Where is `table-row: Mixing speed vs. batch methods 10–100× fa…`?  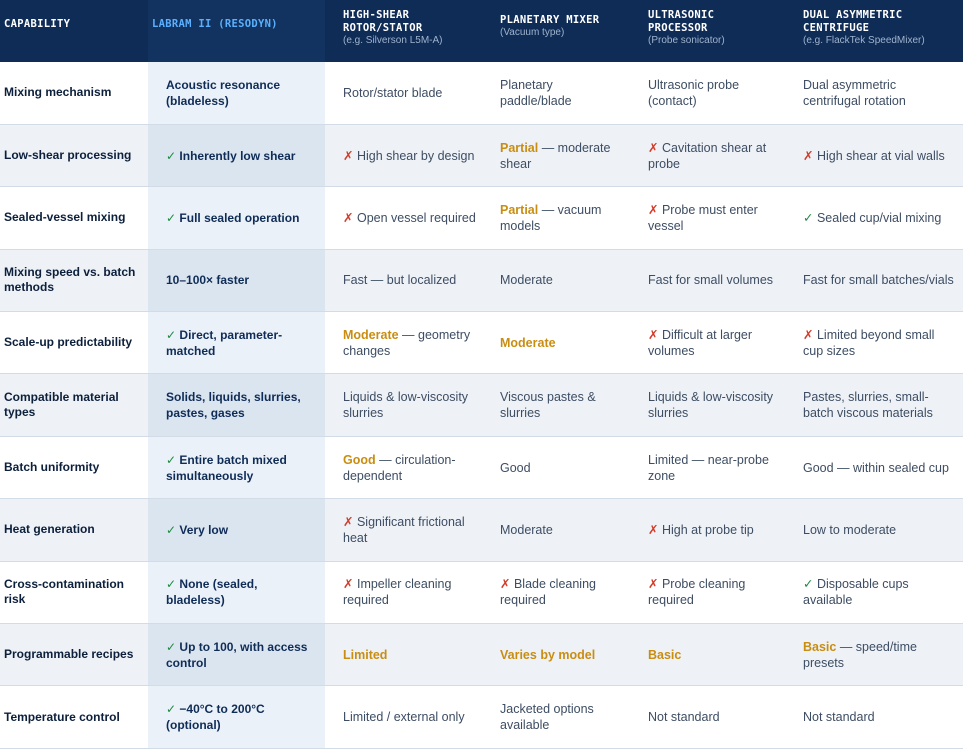
table-row: Mixing speed vs. batch methods 10–100× fa… is located at coordinates (481, 281).